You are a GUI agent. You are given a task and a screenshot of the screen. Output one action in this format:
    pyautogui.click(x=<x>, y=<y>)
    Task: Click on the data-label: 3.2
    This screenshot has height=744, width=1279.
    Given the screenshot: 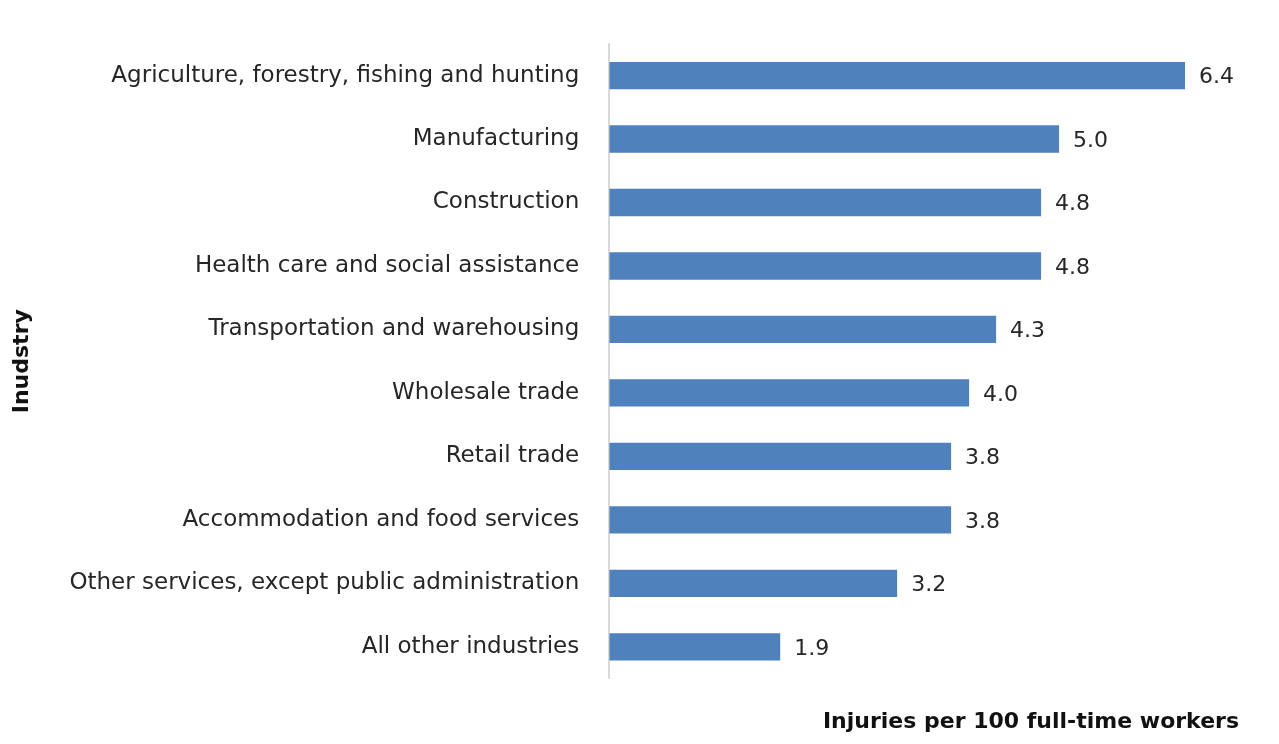 What is the action you would take?
    pyautogui.click(x=929, y=584)
    